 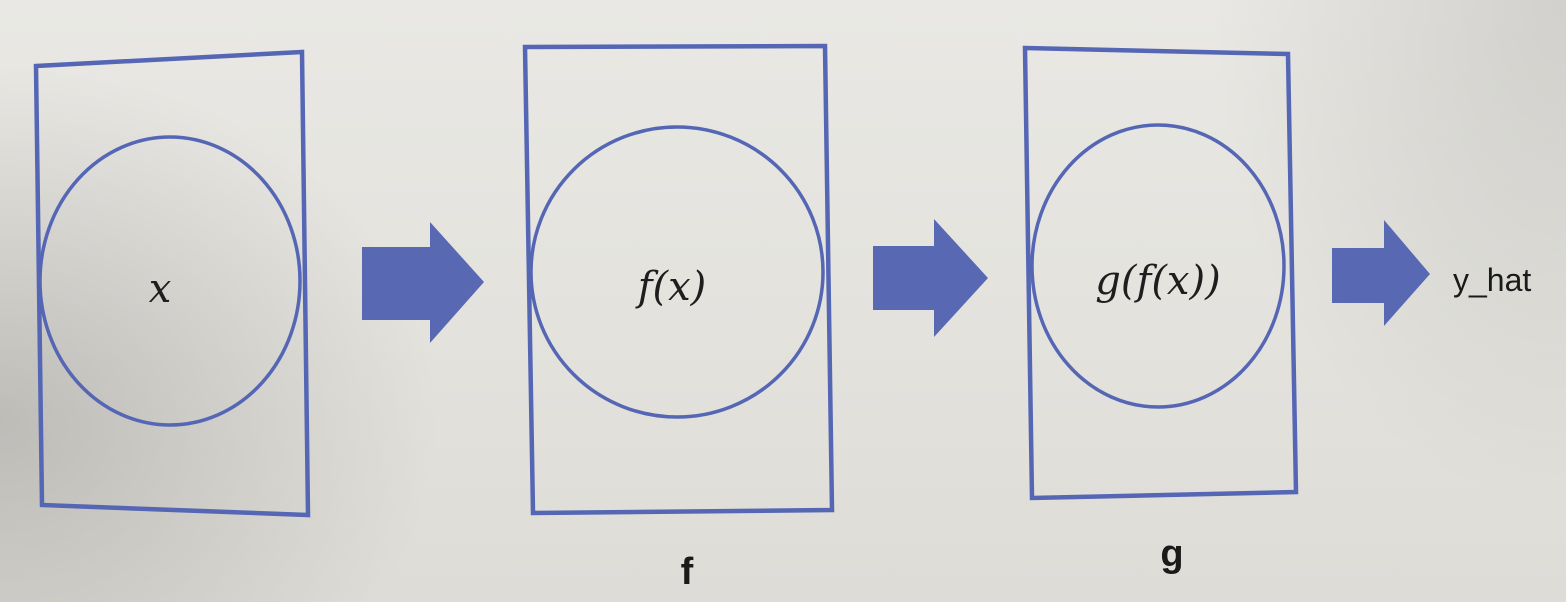 What do you see at coordinates (423, 282) in the screenshot?
I see `arrow-input-to-f` at bounding box center [423, 282].